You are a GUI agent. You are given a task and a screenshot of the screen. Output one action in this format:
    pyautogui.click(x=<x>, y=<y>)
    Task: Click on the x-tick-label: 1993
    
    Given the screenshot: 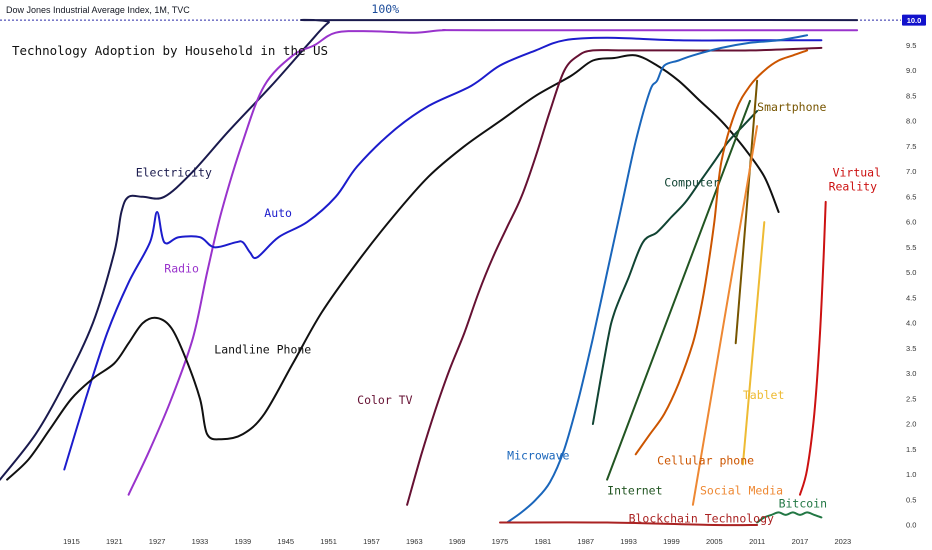 What is the action you would take?
    pyautogui.click(x=628, y=541)
    